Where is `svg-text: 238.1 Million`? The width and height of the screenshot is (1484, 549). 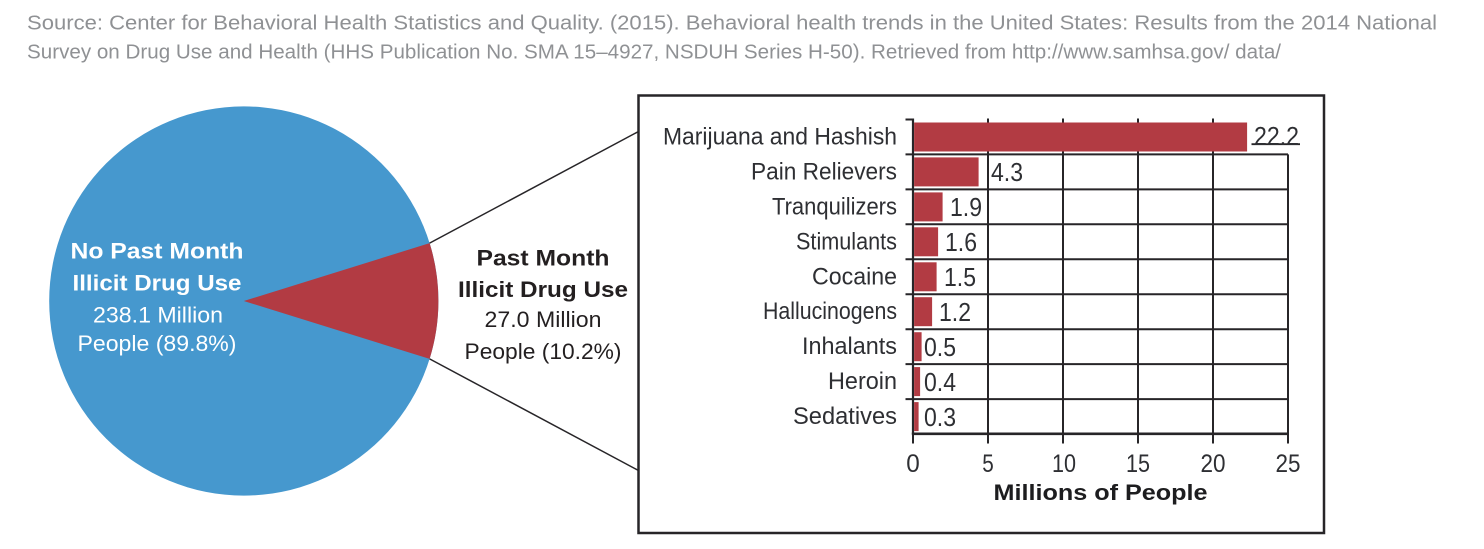
svg-text: 238.1 Million is located at coordinates (158, 315).